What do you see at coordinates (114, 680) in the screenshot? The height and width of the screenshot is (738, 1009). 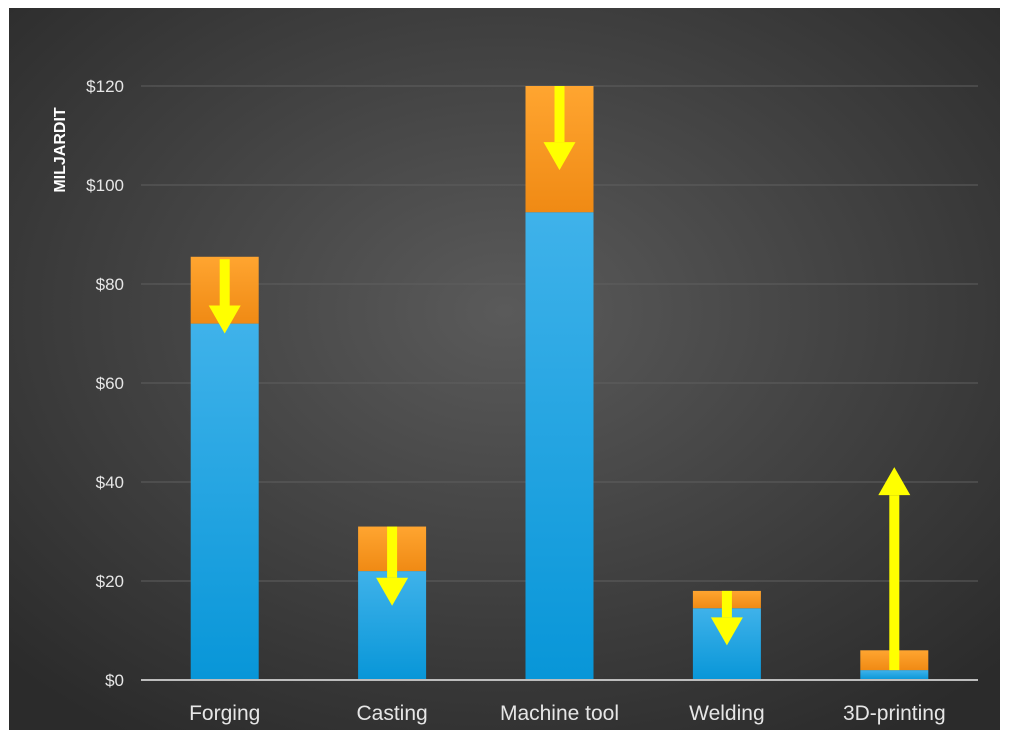 I see `y-tick-label: $0` at bounding box center [114, 680].